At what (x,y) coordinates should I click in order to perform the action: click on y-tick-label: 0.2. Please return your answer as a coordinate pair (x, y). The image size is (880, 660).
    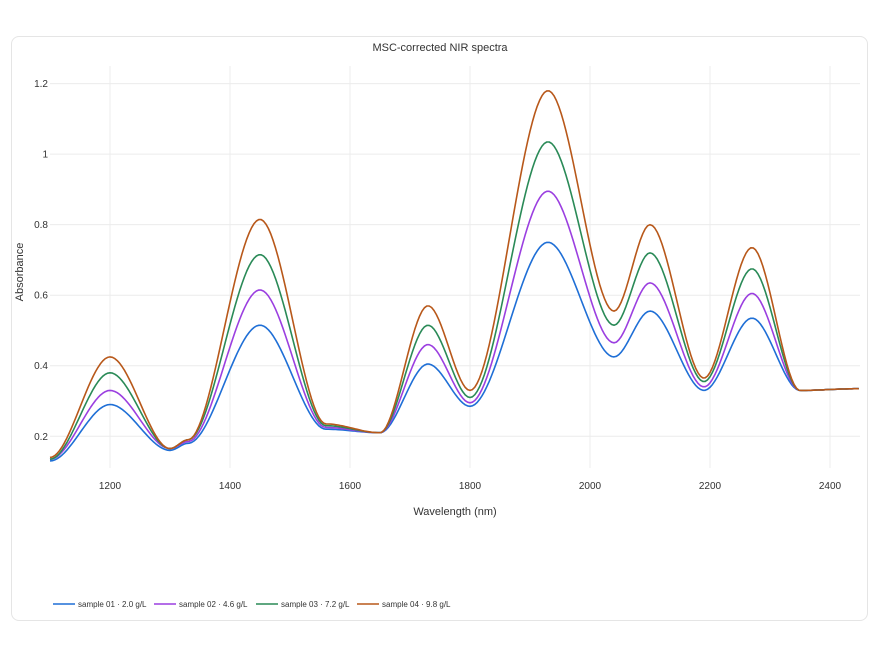
    Looking at the image, I should click on (41, 437).